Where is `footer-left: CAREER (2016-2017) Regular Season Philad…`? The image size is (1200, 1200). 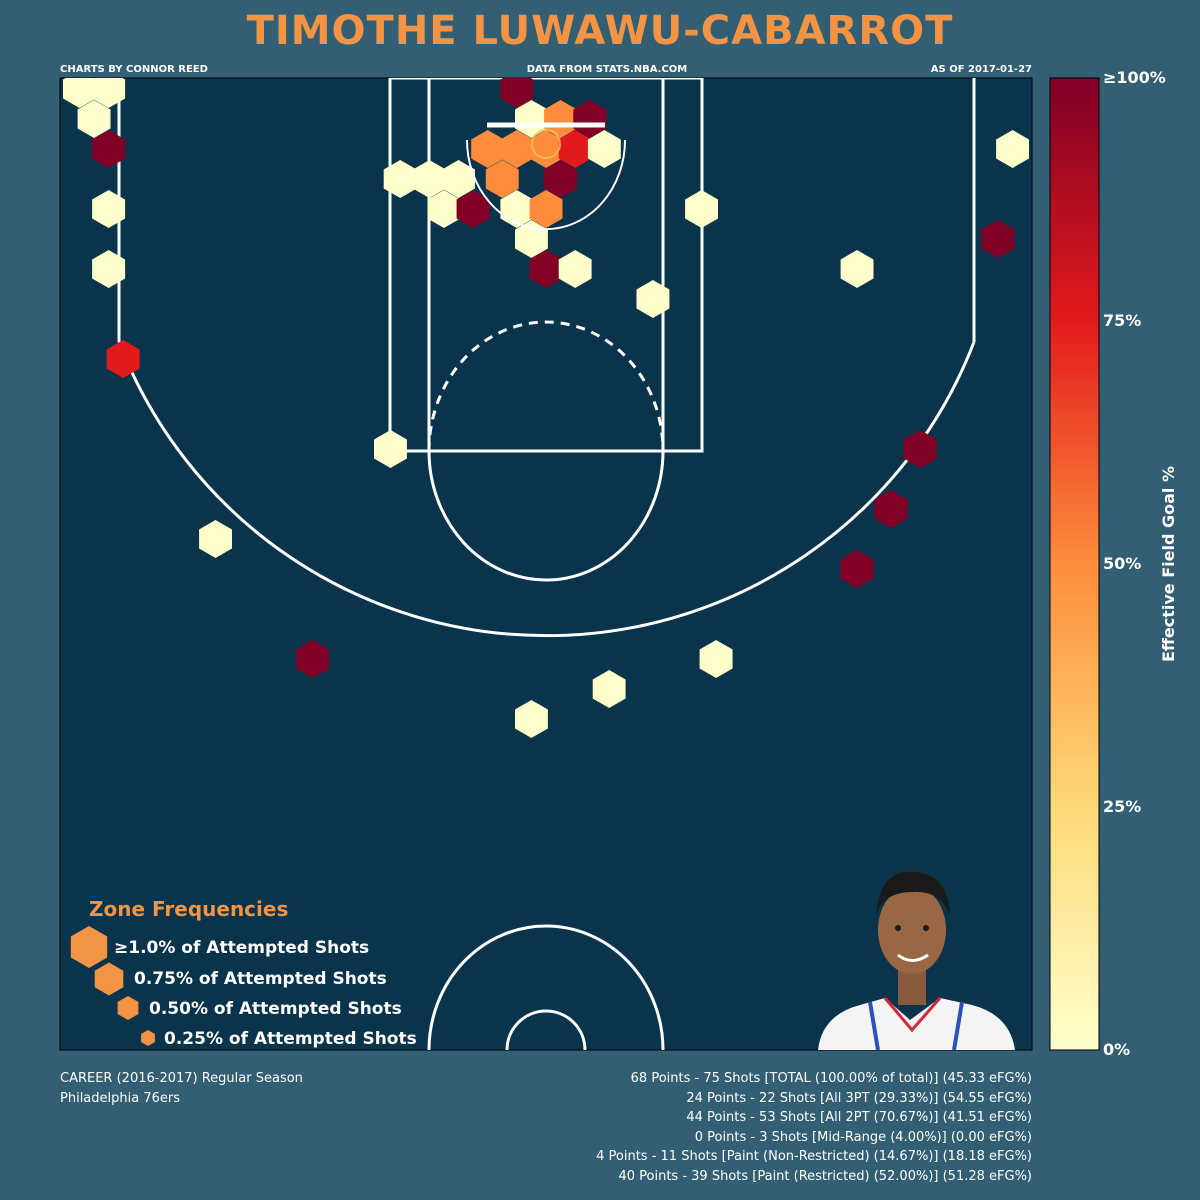 footer-left: CAREER (2016-2017) Regular Season Philad… is located at coordinates (181, 1088).